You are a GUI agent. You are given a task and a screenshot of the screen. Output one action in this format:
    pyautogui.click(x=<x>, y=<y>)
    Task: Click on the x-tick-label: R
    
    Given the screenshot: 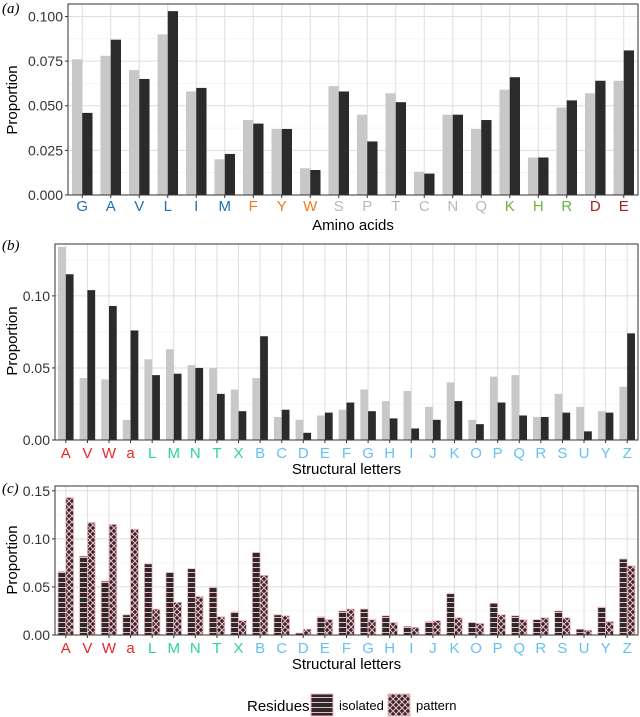 What is the action you would take?
    pyautogui.click(x=540, y=453)
    